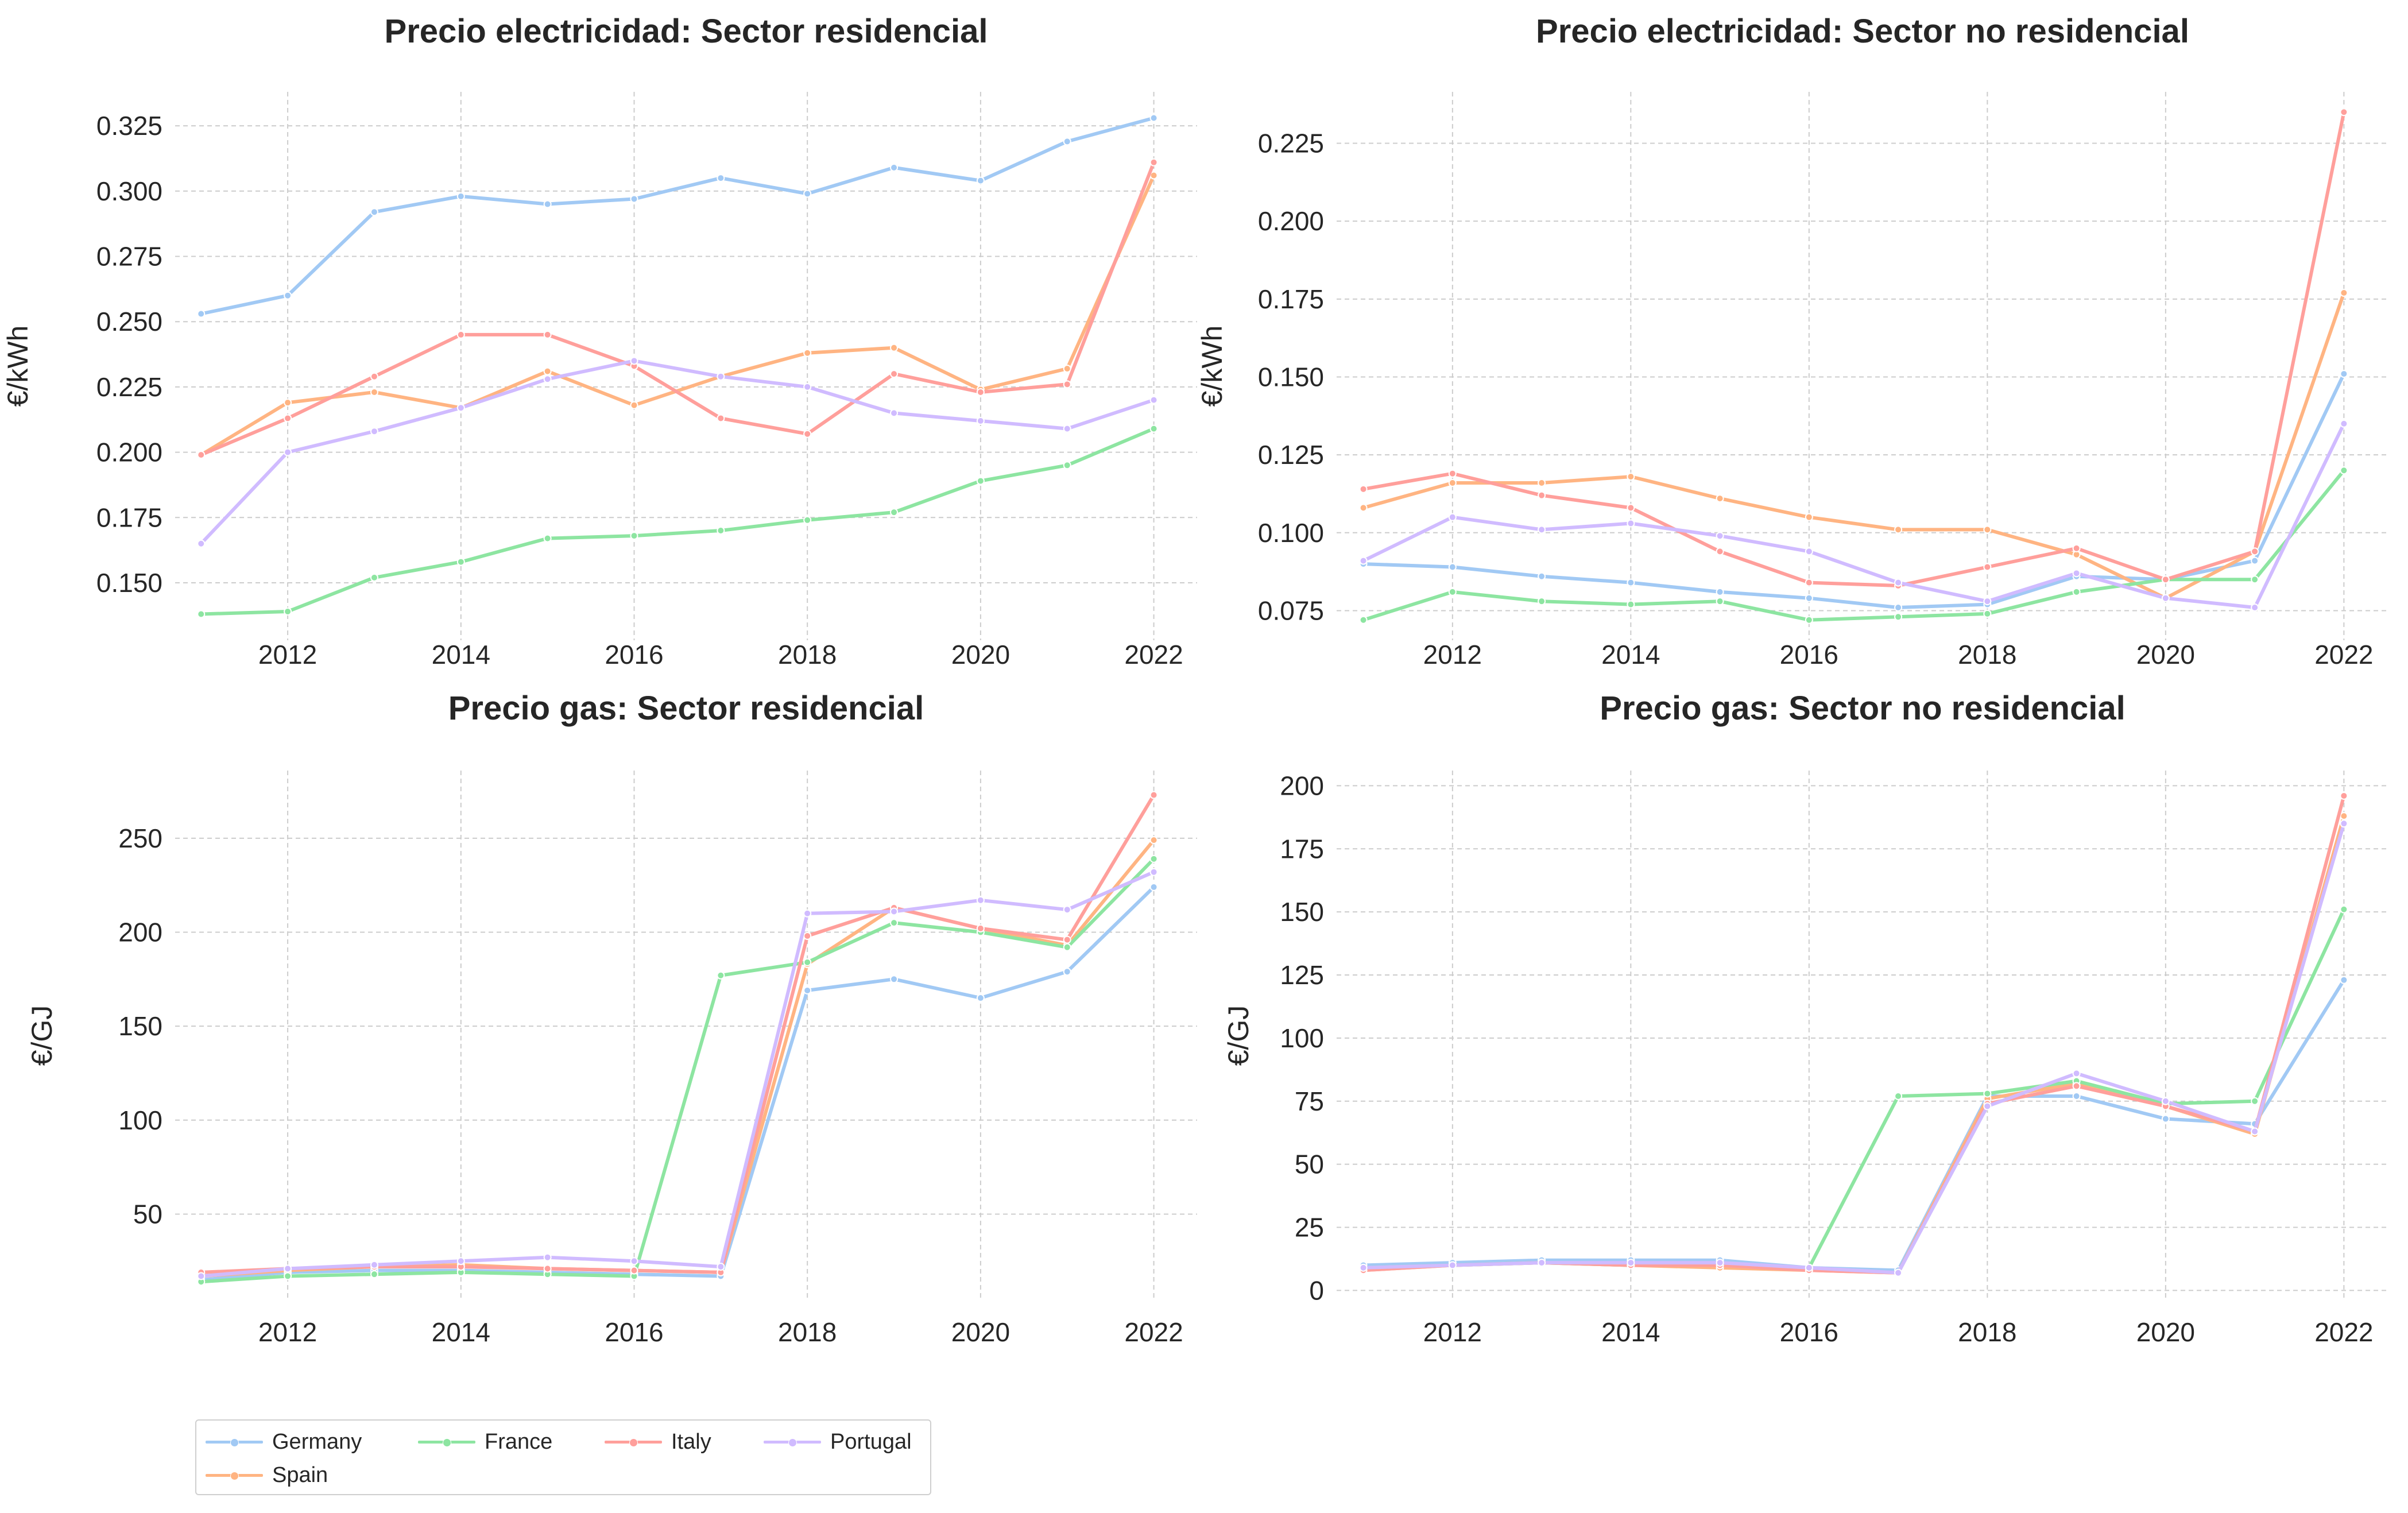 This screenshot has width=2408, height=1513. Describe the element at coordinates (1309, 1228) in the screenshot. I see `y-tick-label: 25` at that location.